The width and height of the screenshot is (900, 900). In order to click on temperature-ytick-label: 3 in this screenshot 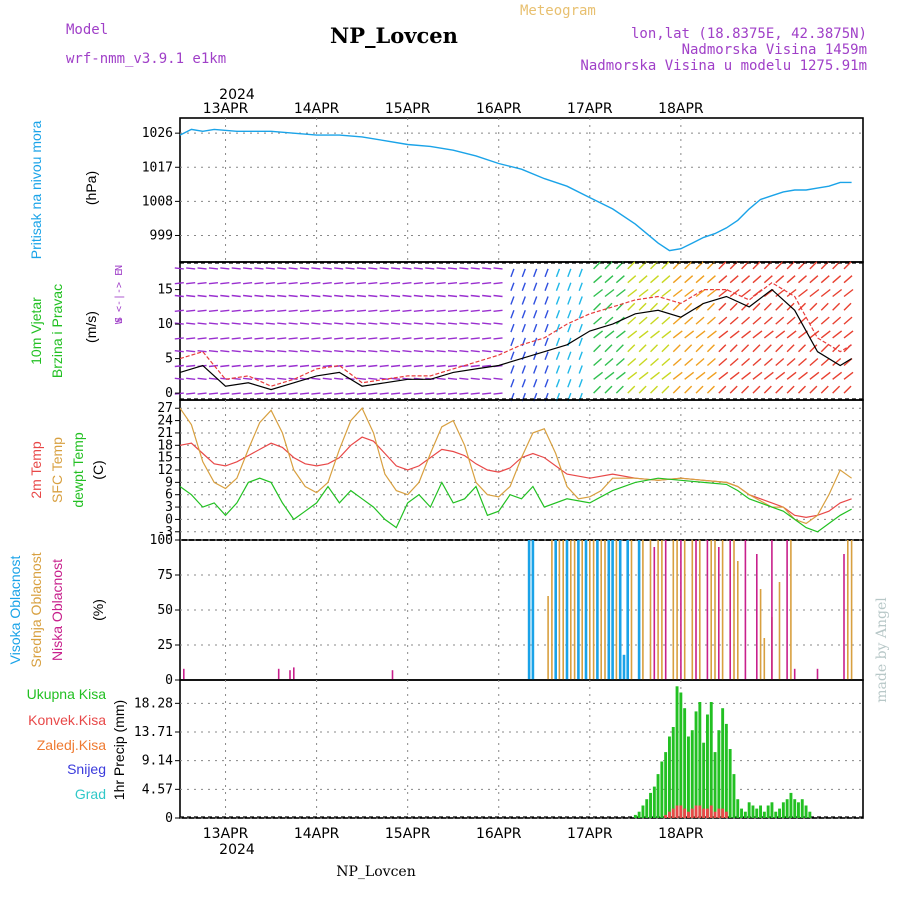, I will do `click(169, 507)`.